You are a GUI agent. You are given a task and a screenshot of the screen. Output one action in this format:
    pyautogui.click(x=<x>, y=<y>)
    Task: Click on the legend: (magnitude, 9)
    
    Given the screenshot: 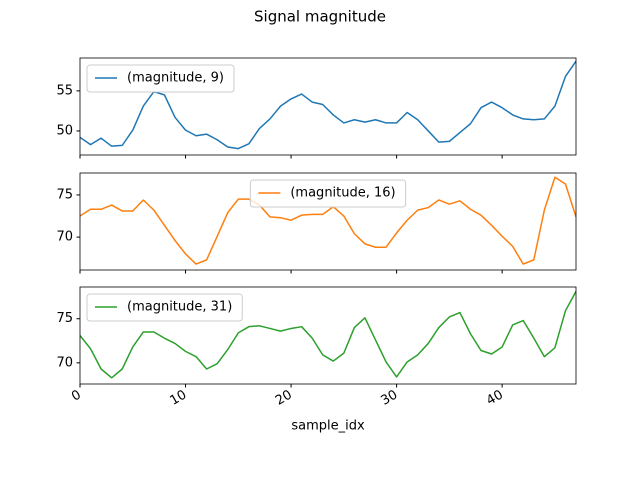 What is the action you would take?
    pyautogui.click(x=160, y=78)
    